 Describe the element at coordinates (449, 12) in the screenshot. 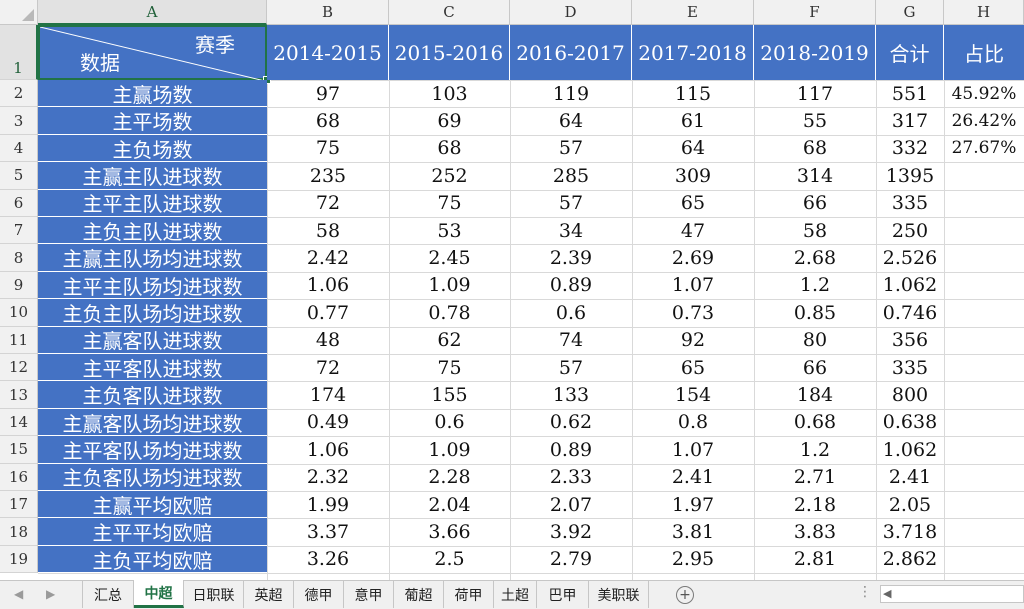

I see `column-header-c: C` at that location.